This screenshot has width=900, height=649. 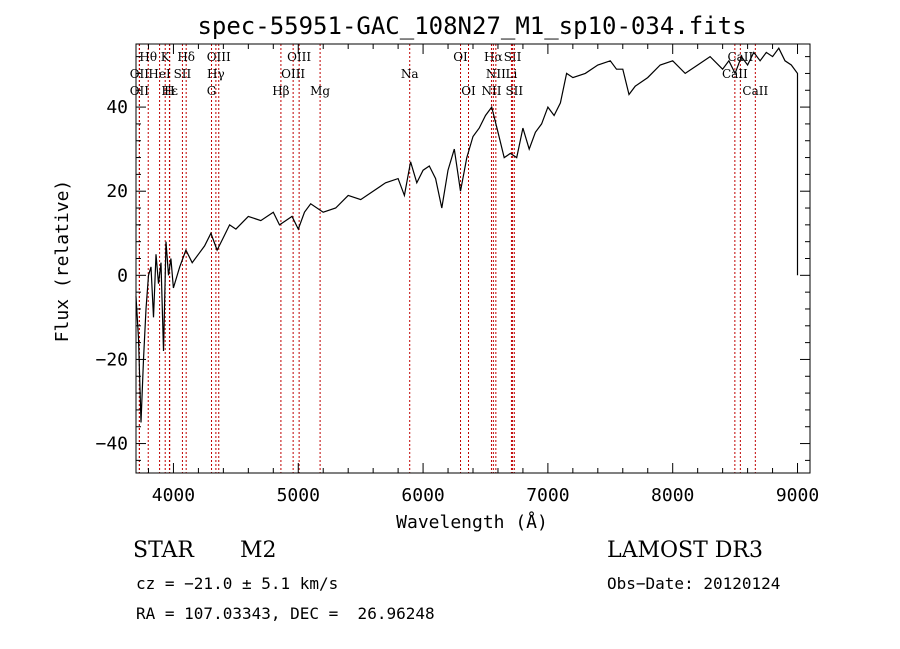 I want to click on line-marker-label-7: SII, so click(x=513, y=57).